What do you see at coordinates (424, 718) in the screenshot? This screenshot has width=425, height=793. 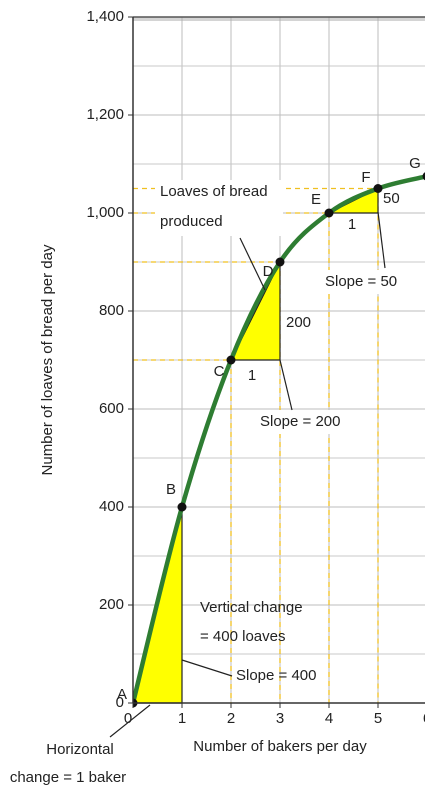 I see `x-tick-label: 6` at bounding box center [424, 718].